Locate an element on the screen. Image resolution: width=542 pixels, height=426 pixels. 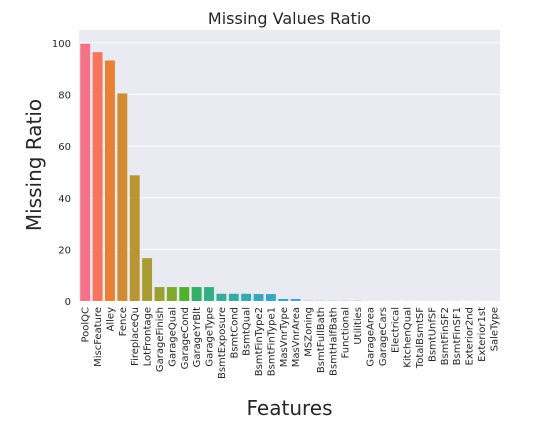
bar-masvnrarea is located at coordinates (295, 299).